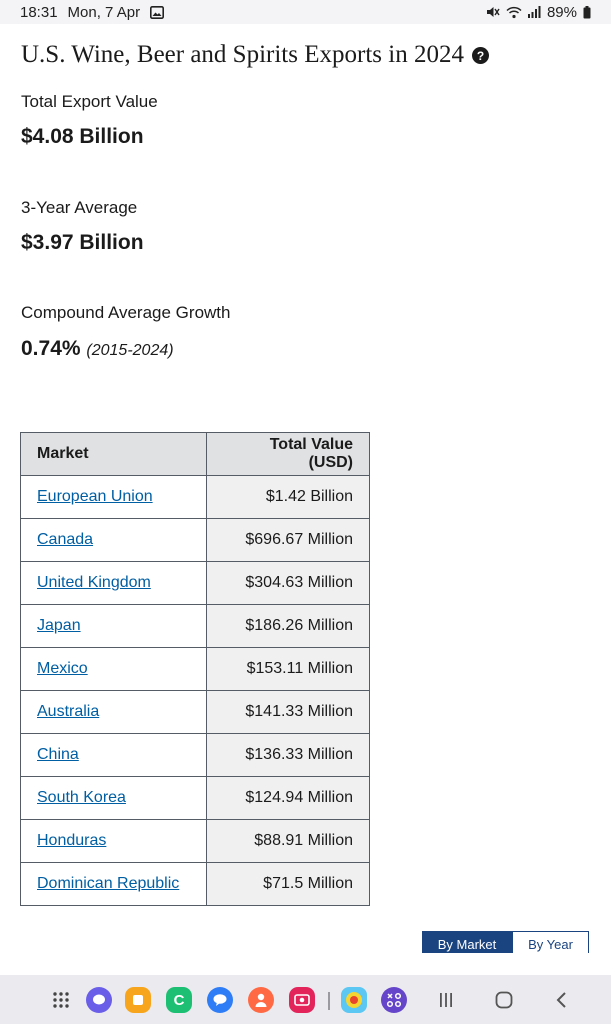 The width and height of the screenshot is (611, 1024). Describe the element at coordinates (288, 454) in the screenshot. I see `total-value-column-header: Total Value (USD)` at that location.